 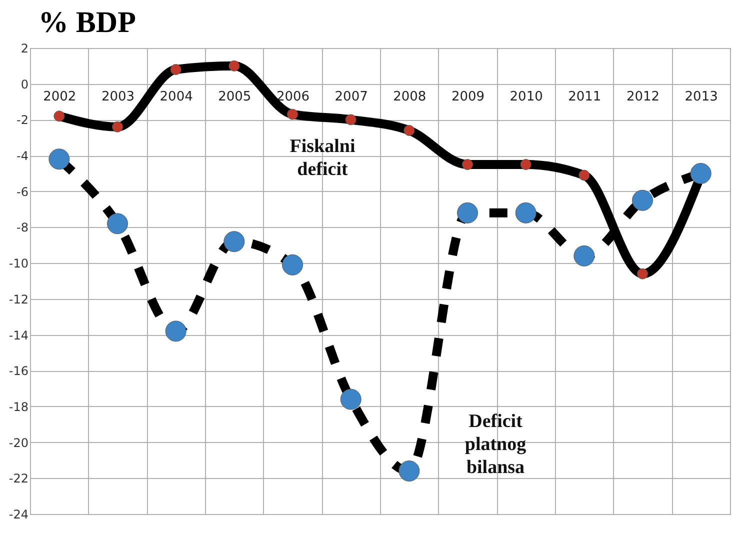 I want to click on x-tick-label: 2004, so click(x=176, y=96).